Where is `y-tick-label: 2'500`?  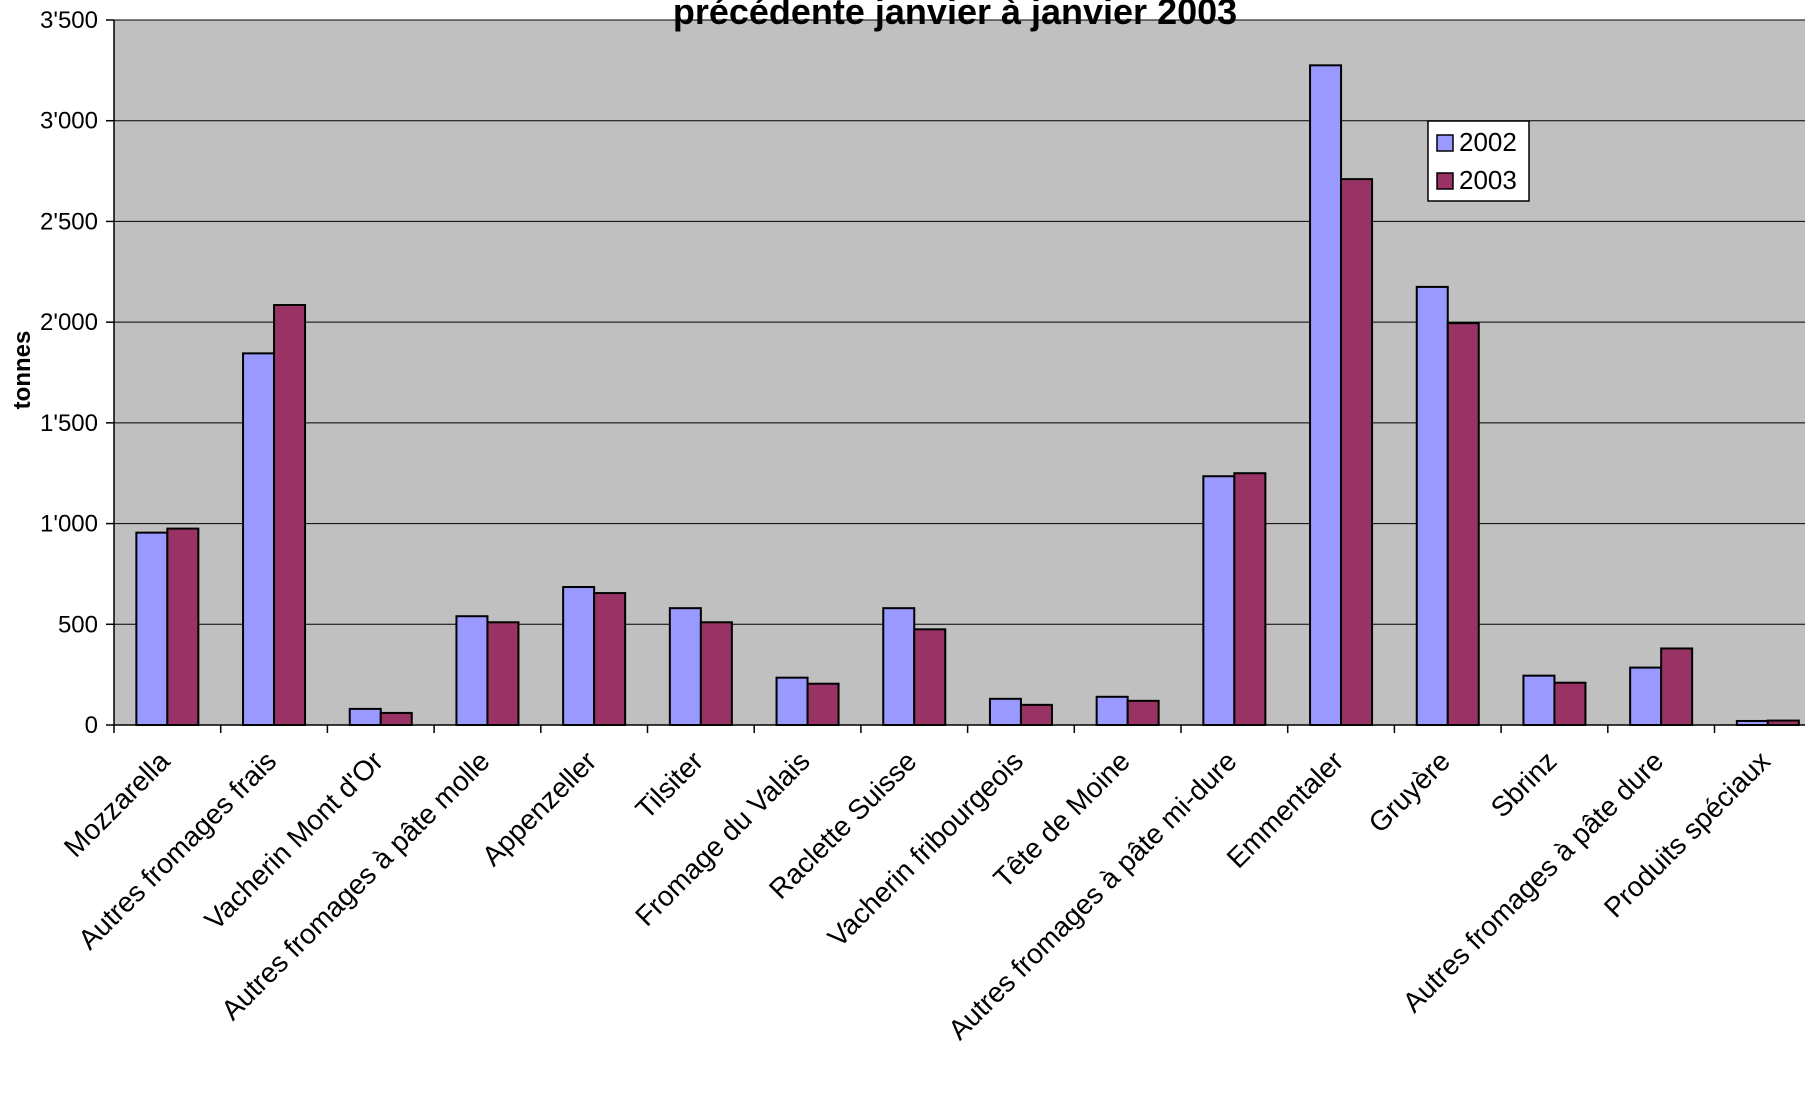 y-tick-label: 2'500 is located at coordinates (69, 221).